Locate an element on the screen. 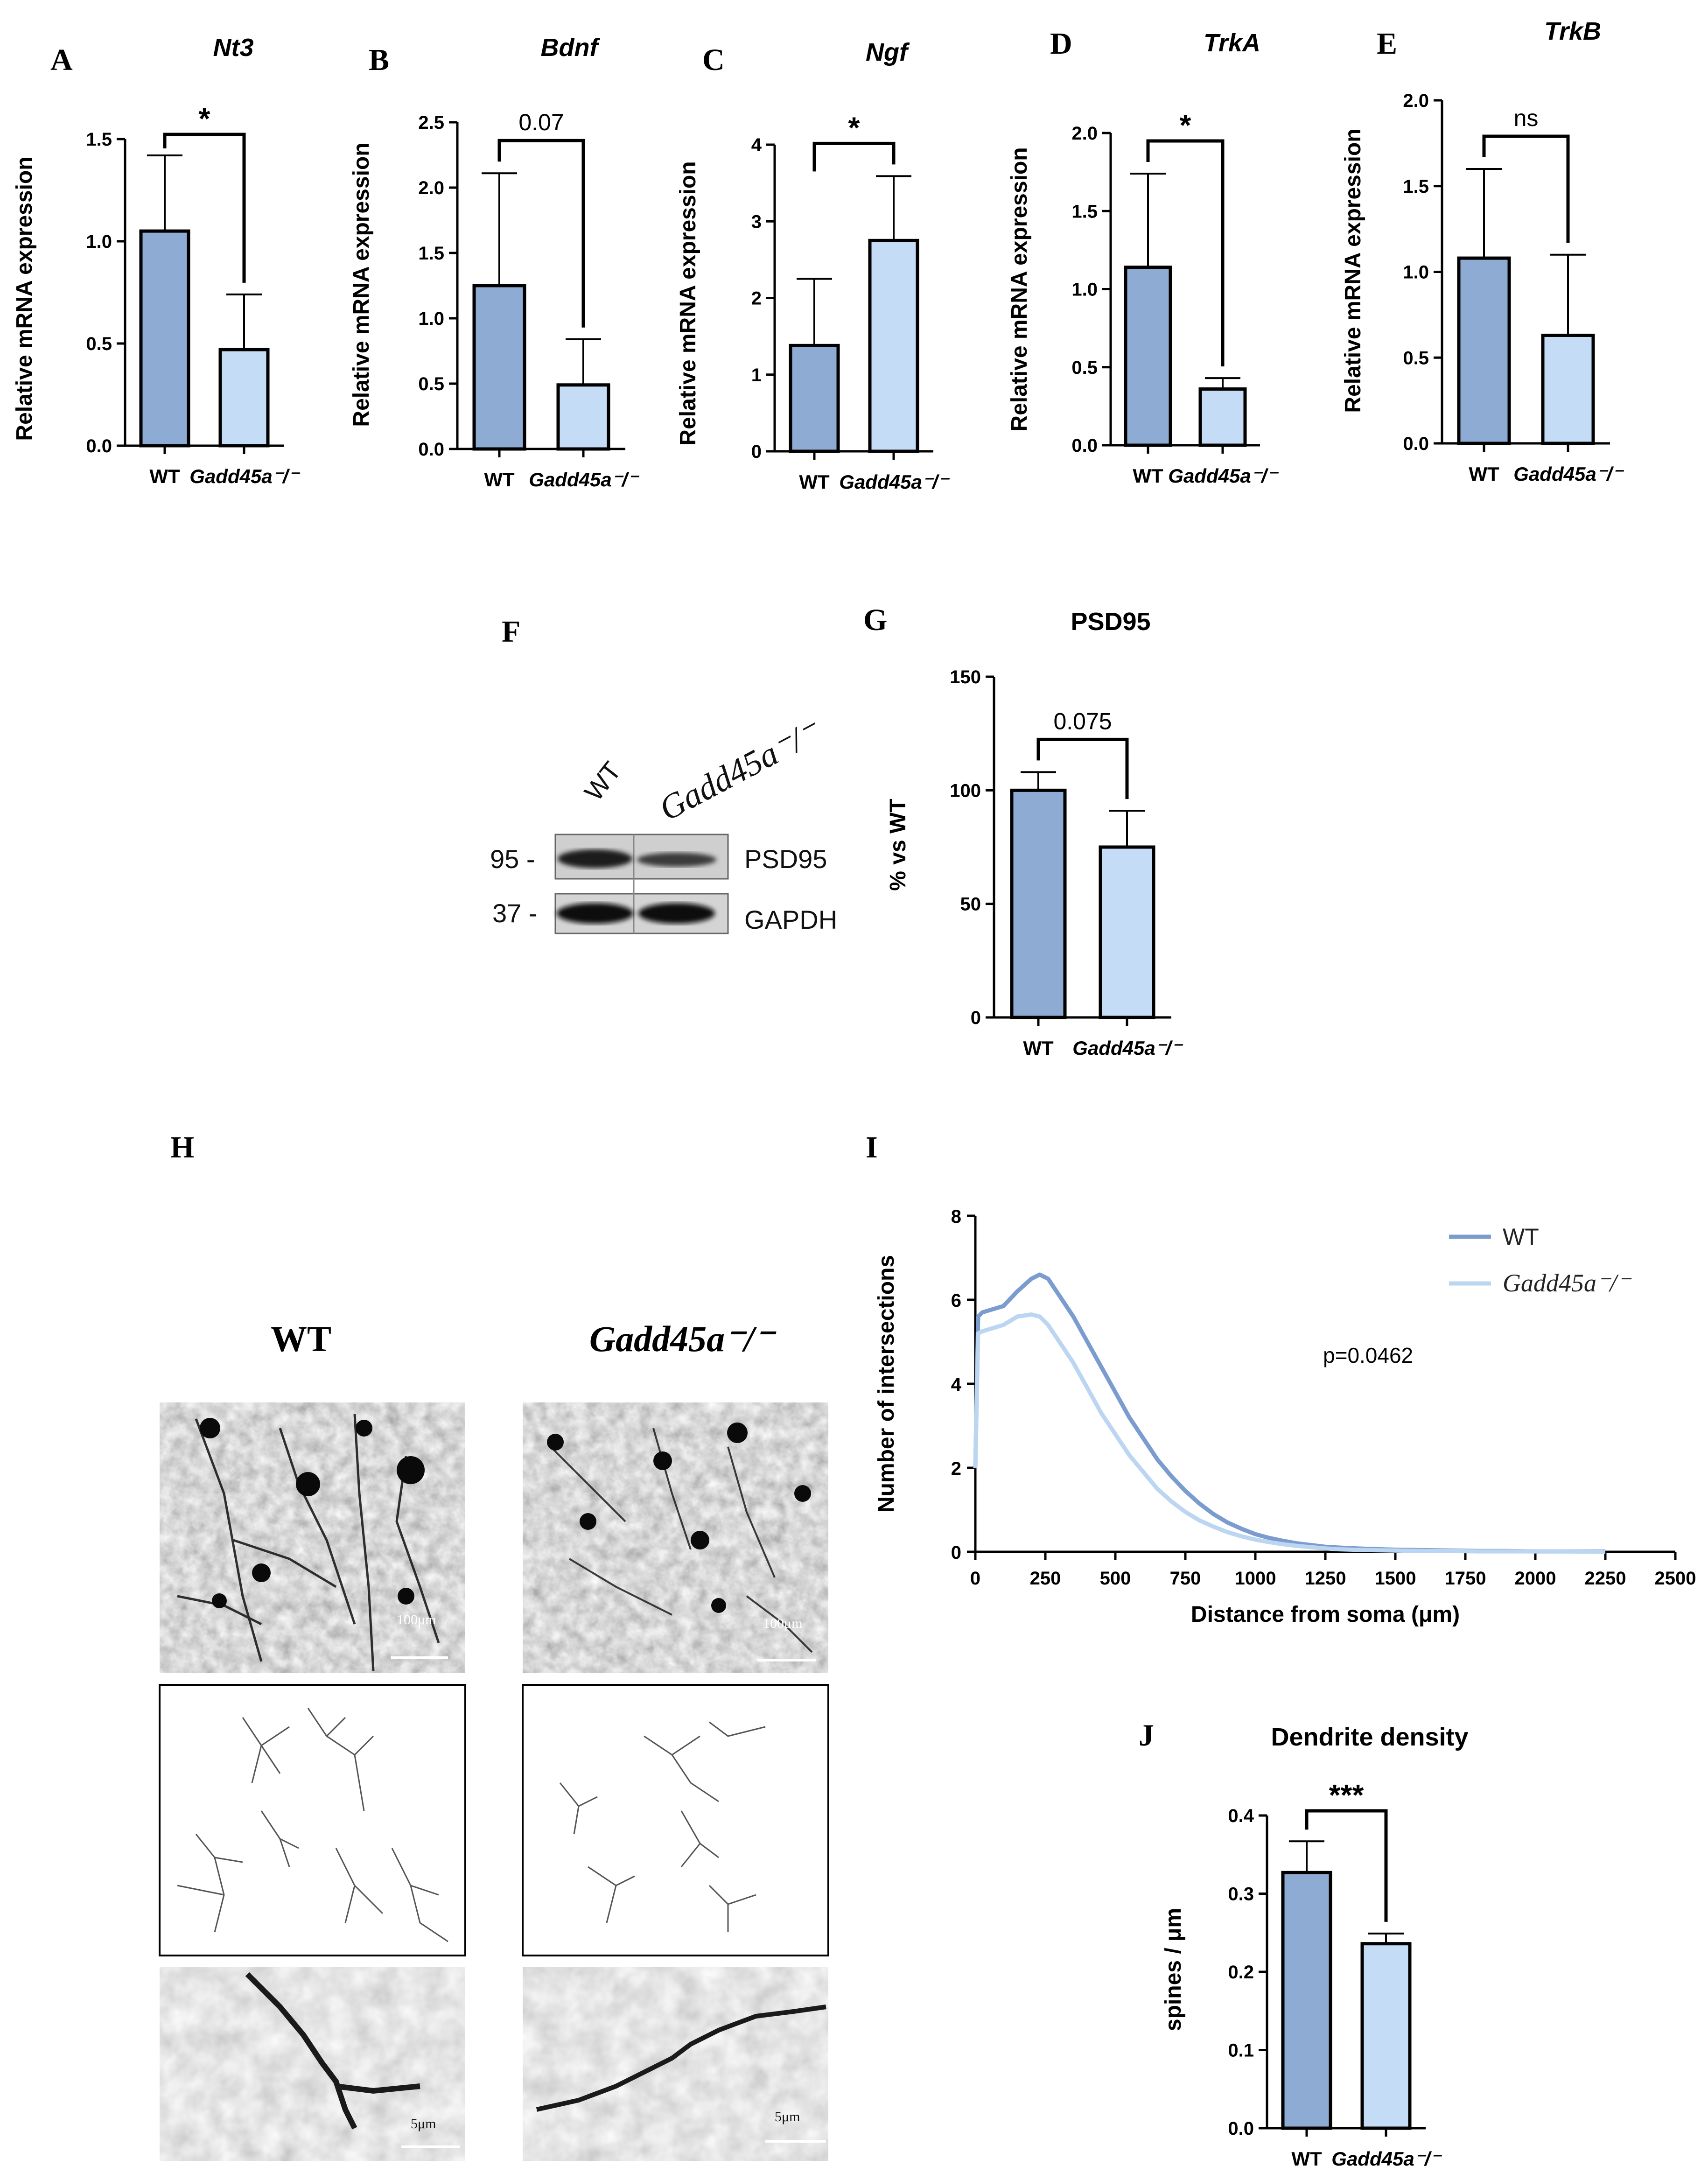  series-line-wt is located at coordinates (1289, 1413).